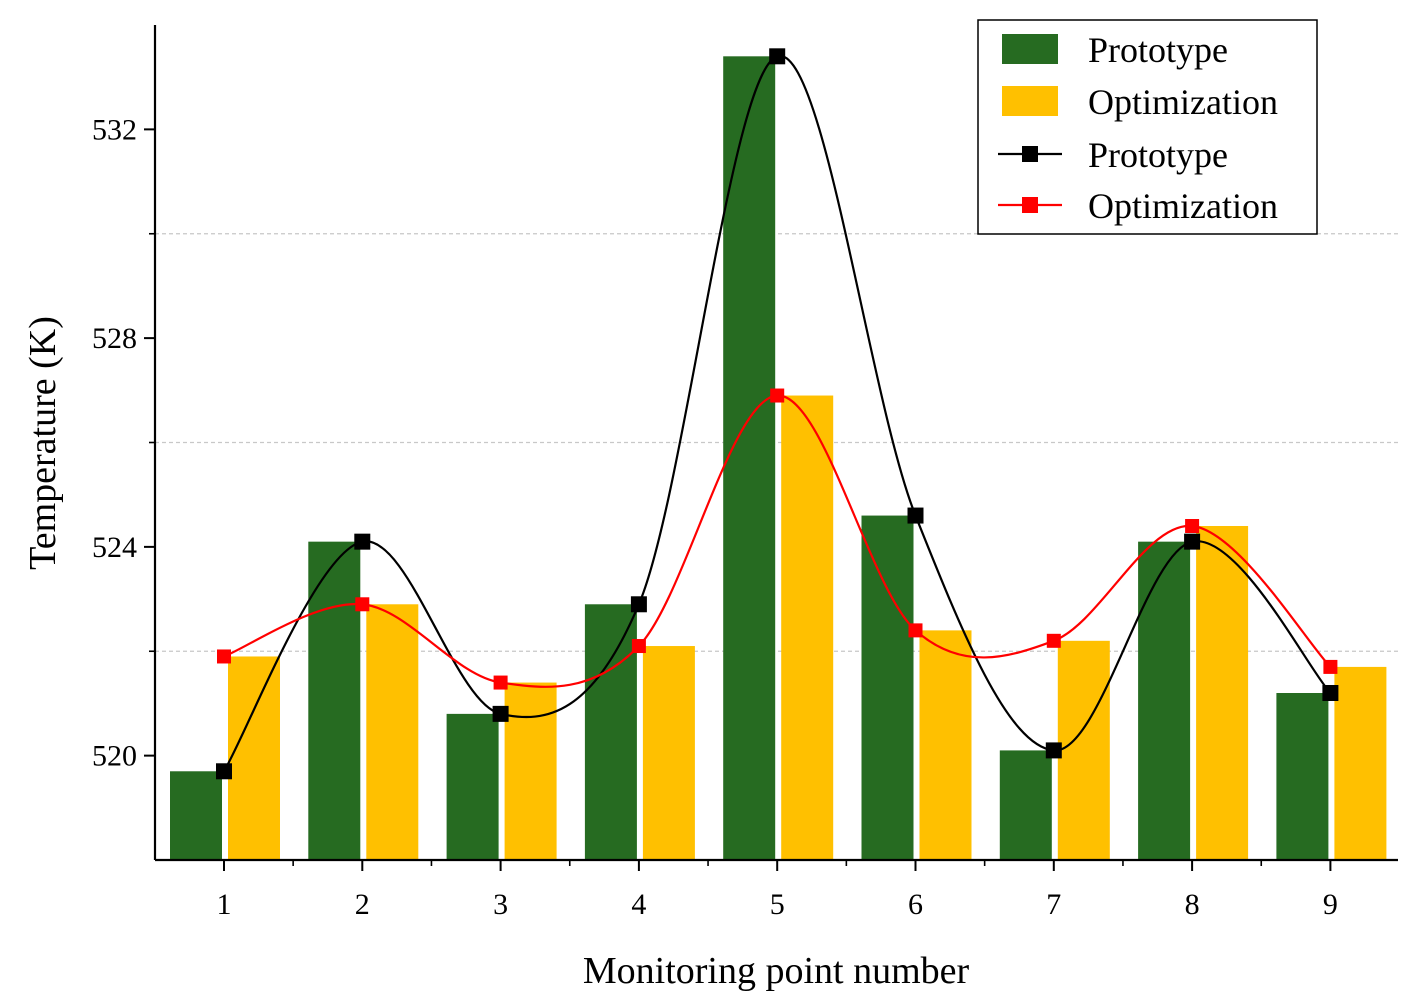 This screenshot has height=1008, width=1415. Describe the element at coordinates (638, 904) in the screenshot. I see `x-tick-label: 4` at that location.